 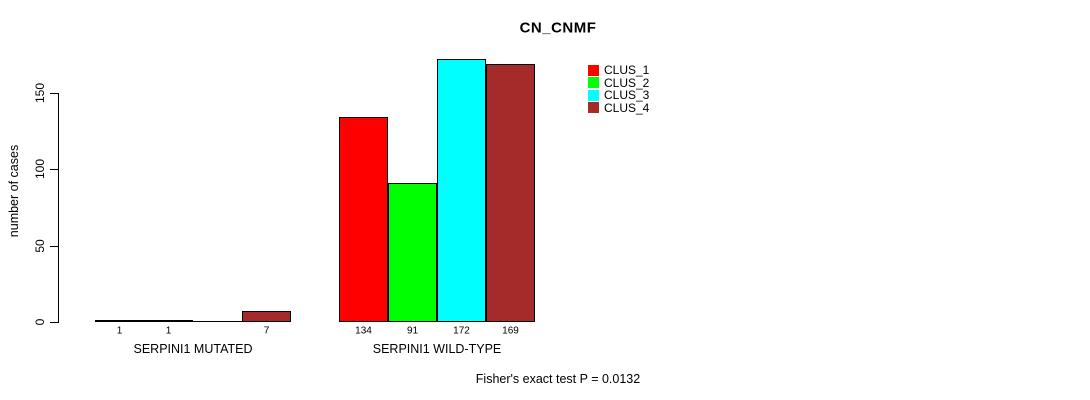 What do you see at coordinates (461, 331) in the screenshot?
I see `bar-value-label: 172` at bounding box center [461, 331].